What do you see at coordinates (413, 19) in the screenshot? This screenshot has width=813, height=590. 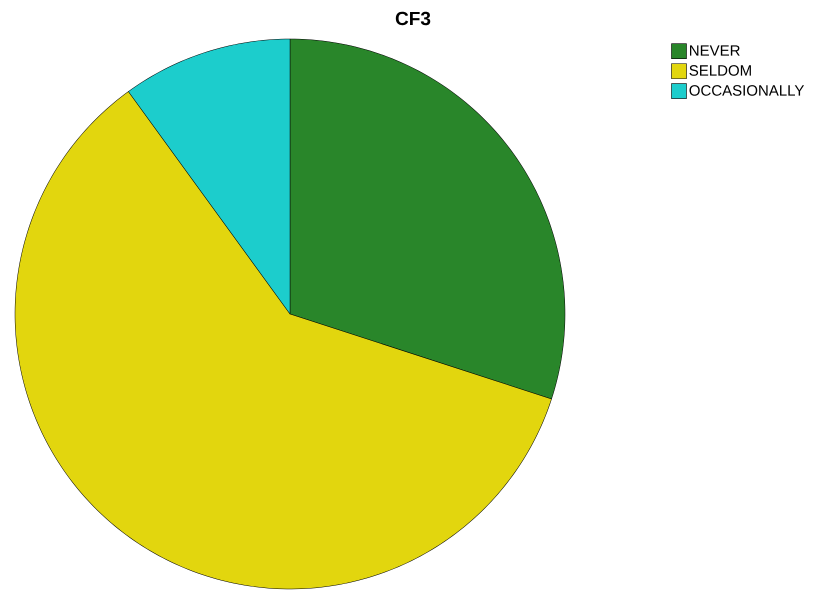 I see `chart-title: CF3` at bounding box center [413, 19].